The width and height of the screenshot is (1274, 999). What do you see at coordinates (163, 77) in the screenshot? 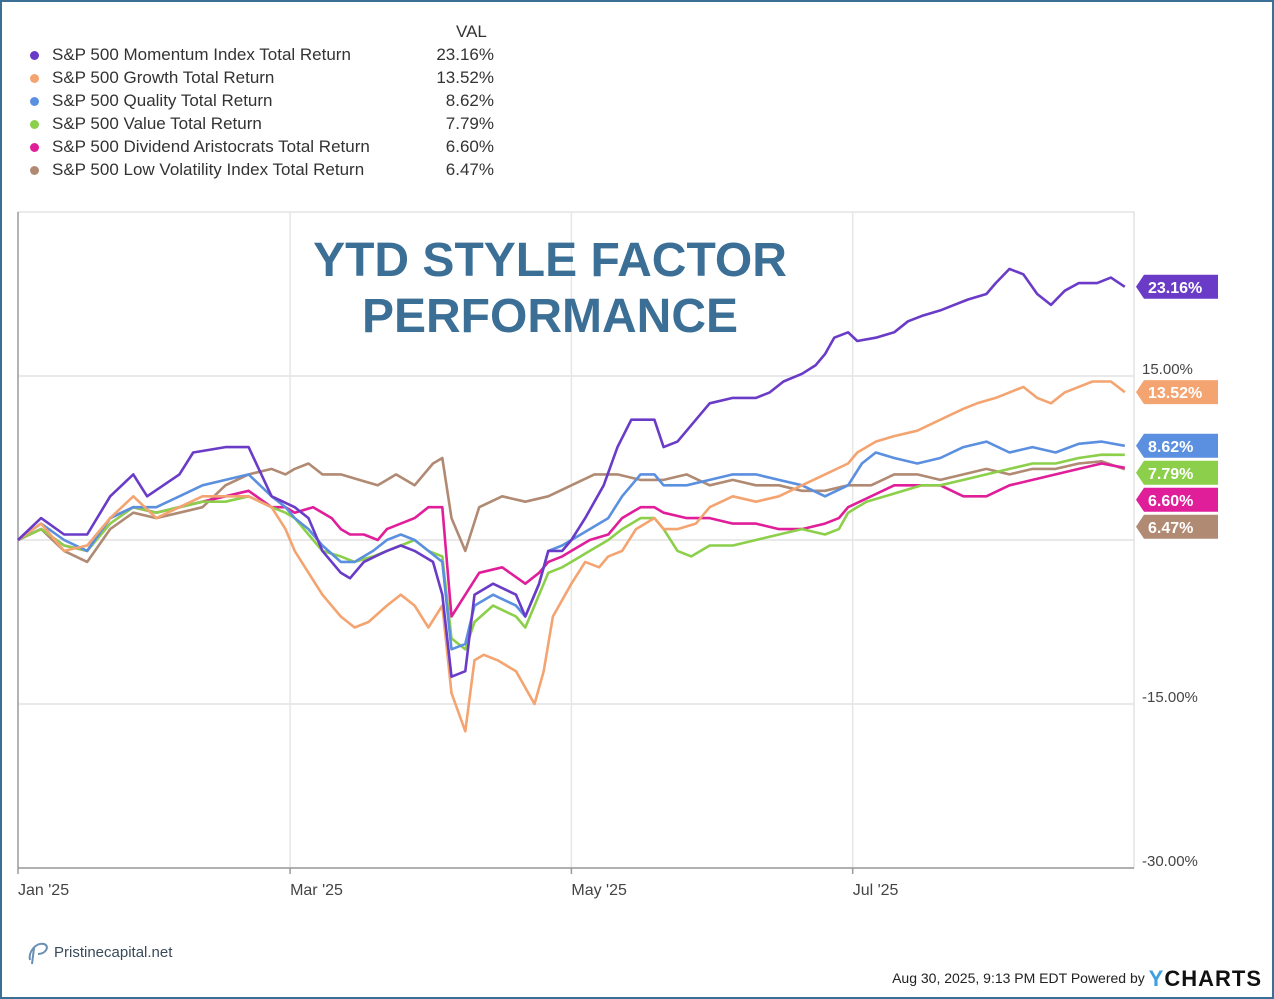
I see `legend-item-name: S&P 500 Growth Total Return` at bounding box center [163, 77].